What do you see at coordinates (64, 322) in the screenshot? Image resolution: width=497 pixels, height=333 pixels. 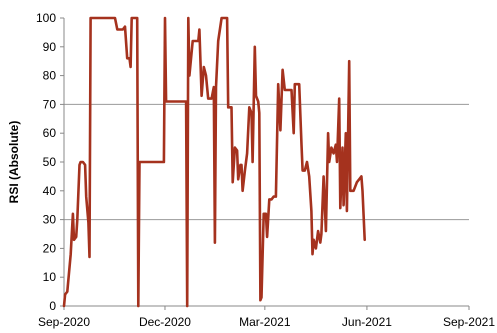 I see `x-tick-label: Sep-2020` at bounding box center [64, 322].